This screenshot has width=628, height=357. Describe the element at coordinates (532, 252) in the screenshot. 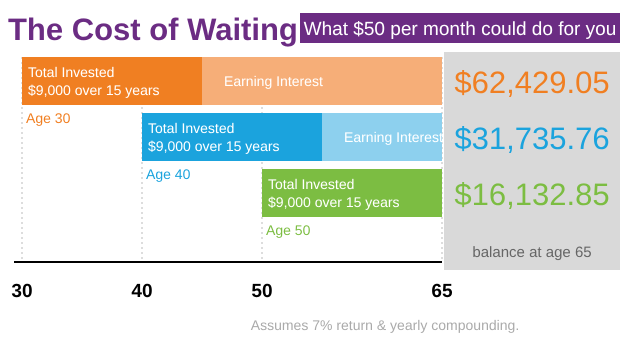

I see `text: balance at age 65` at that location.